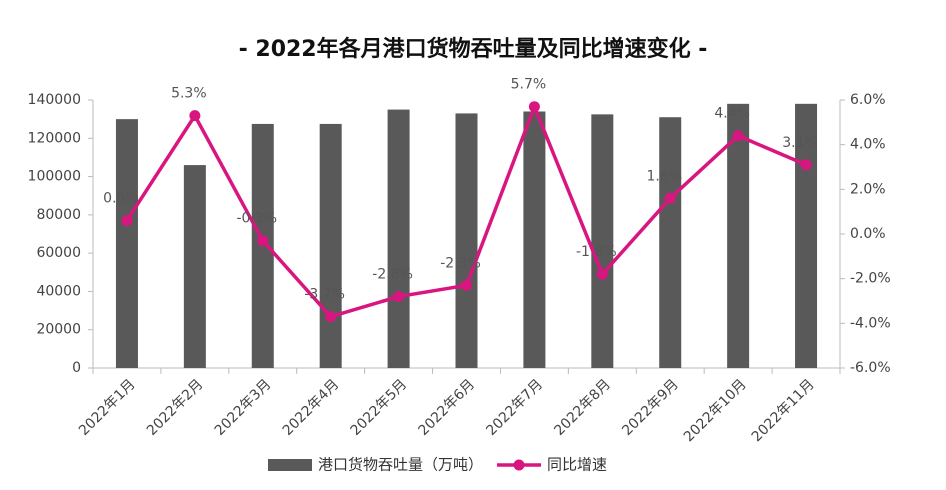 This screenshot has width=946, height=490. I want to click on x-tick-label: 2022年8月, so click(582, 407).